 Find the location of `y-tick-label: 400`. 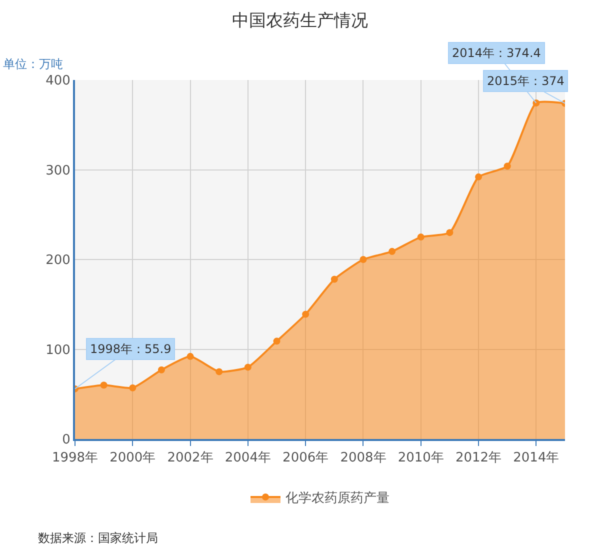

y-tick-label: 400 is located at coordinates (58, 81).